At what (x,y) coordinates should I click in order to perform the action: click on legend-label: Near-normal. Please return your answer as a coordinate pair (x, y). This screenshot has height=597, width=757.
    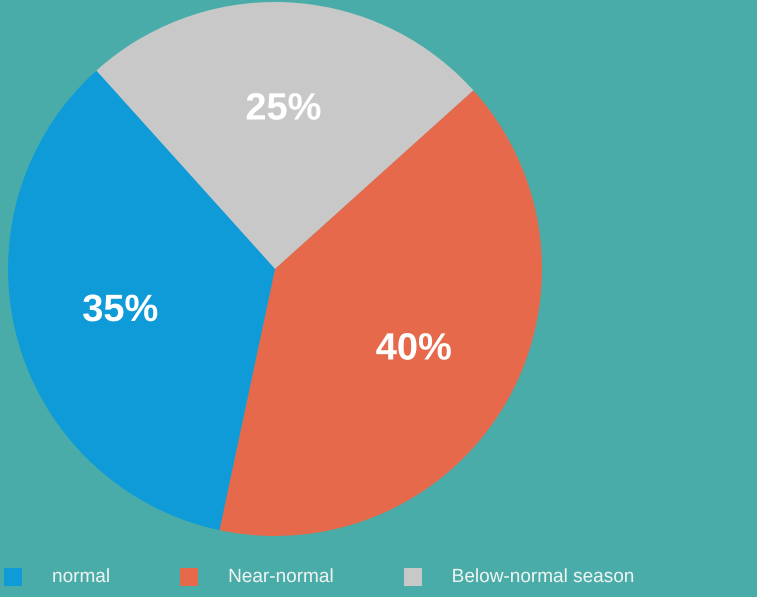
    Looking at the image, I should click on (281, 577).